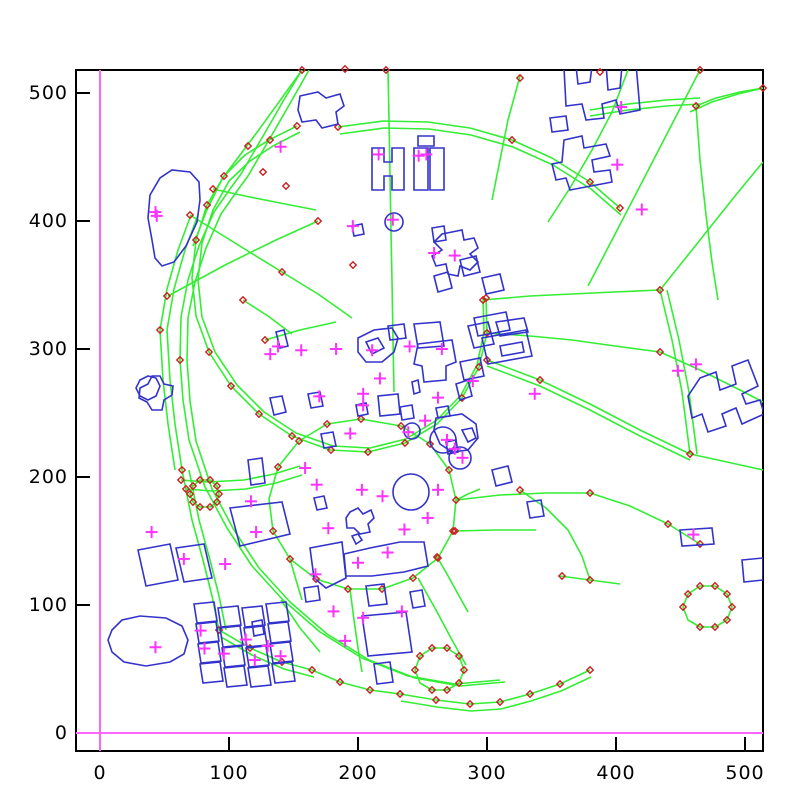 The width and height of the screenshot is (800, 800). Describe the element at coordinates (61, 733) in the screenshot. I see `y-tick-label-0: 0` at that location.